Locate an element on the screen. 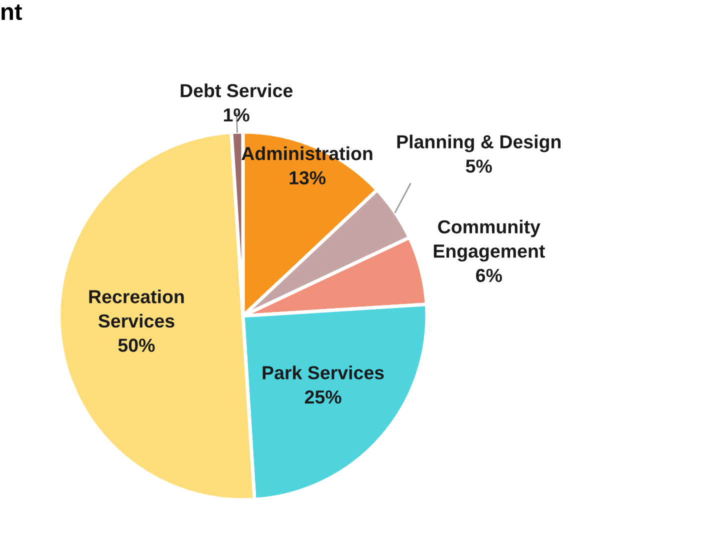 The width and height of the screenshot is (721, 547). data-label: 13% is located at coordinates (308, 177).